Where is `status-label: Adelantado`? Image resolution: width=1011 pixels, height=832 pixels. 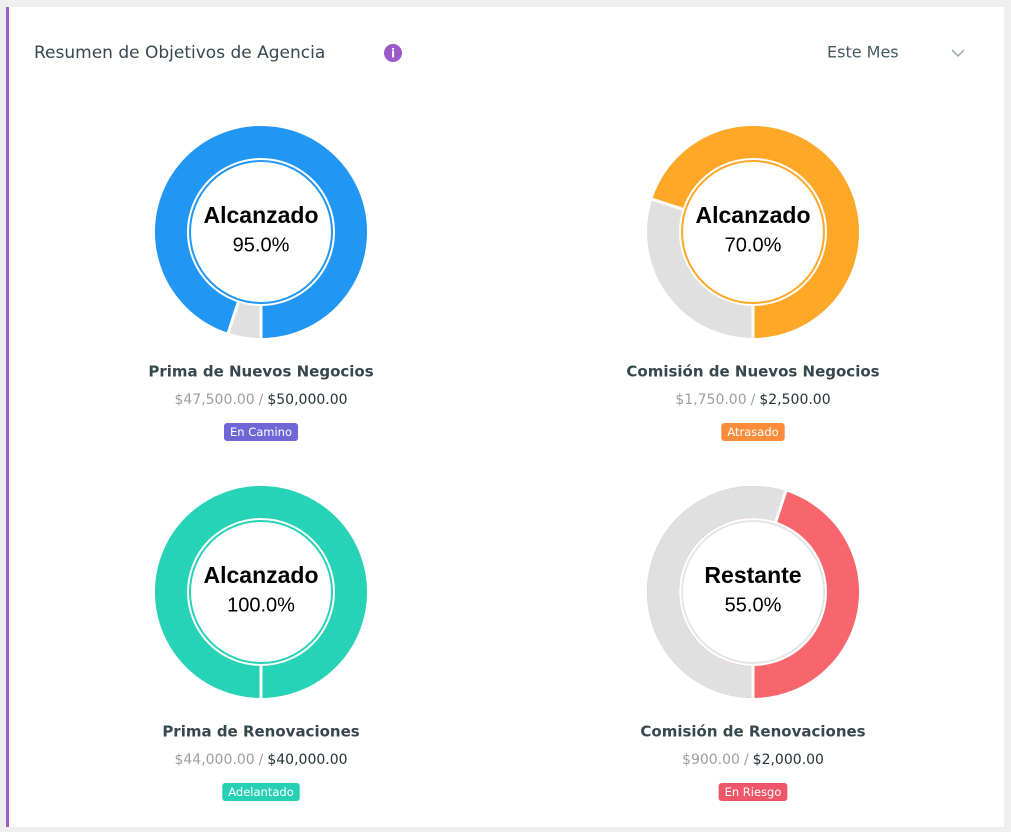
status-label: Adelantado is located at coordinates (260, 792).